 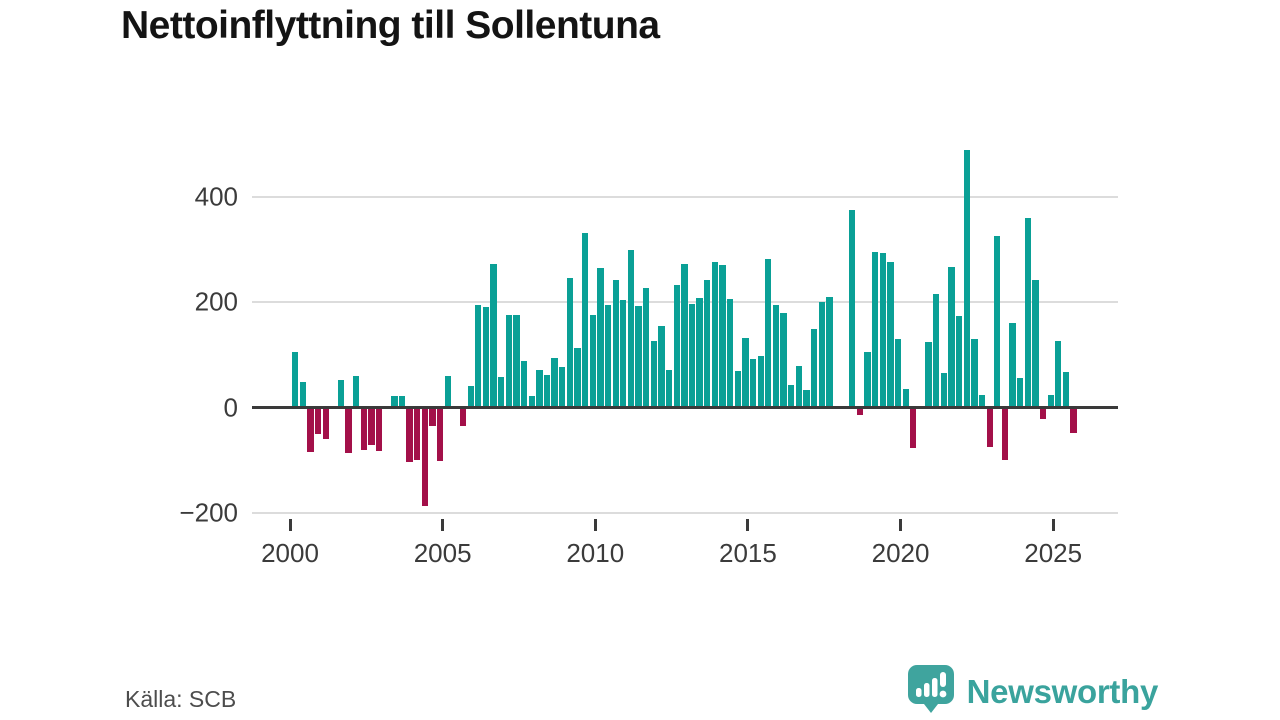 What do you see at coordinates (230, 407) in the screenshot?
I see `y-axis-tick-label: 0` at bounding box center [230, 407].